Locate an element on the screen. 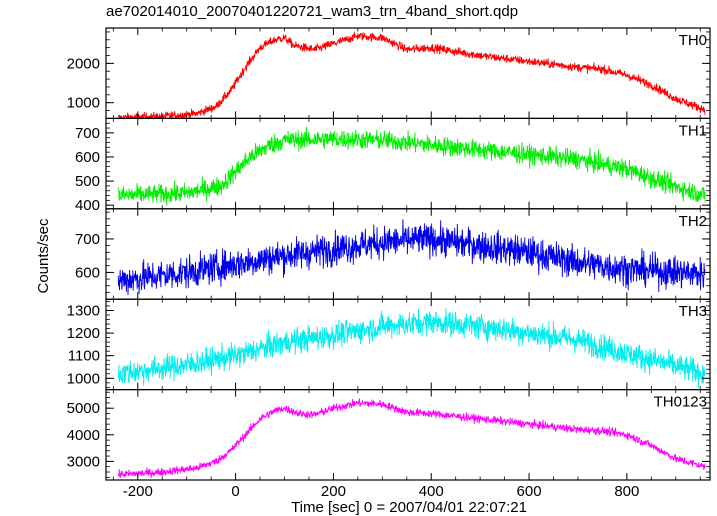 The width and height of the screenshot is (717, 516). y-tick-label: 5000 is located at coordinates (83, 408).